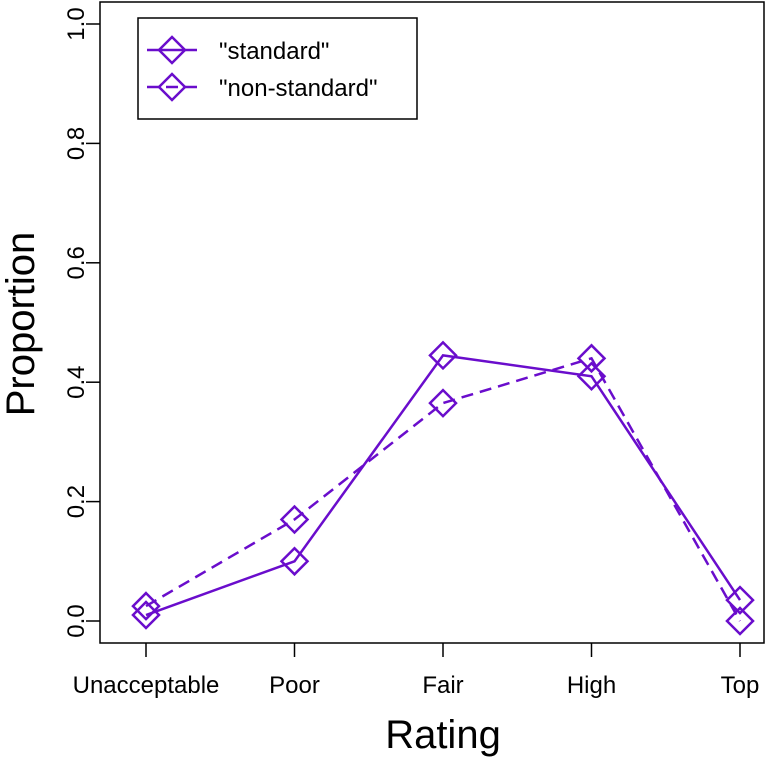  Describe the element at coordinates (740, 685) in the screenshot. I see `x-tick-label: Top` at that location.